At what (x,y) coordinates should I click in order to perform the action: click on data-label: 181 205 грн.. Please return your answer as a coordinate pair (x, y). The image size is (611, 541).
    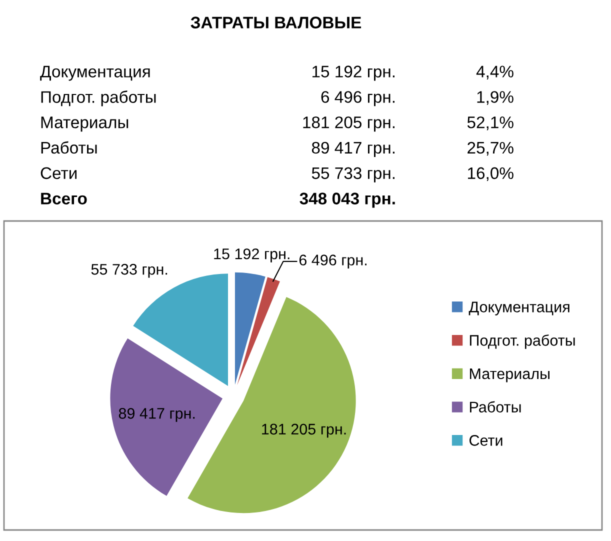
    Looking at the image, I should click on (304, 431).